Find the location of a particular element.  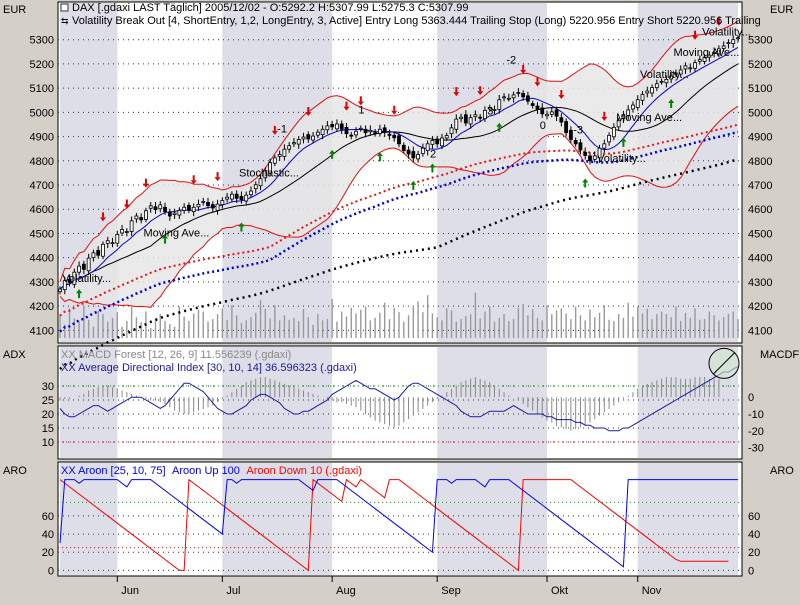

signal-annotation: -1 is located at coordinates (282, 129).